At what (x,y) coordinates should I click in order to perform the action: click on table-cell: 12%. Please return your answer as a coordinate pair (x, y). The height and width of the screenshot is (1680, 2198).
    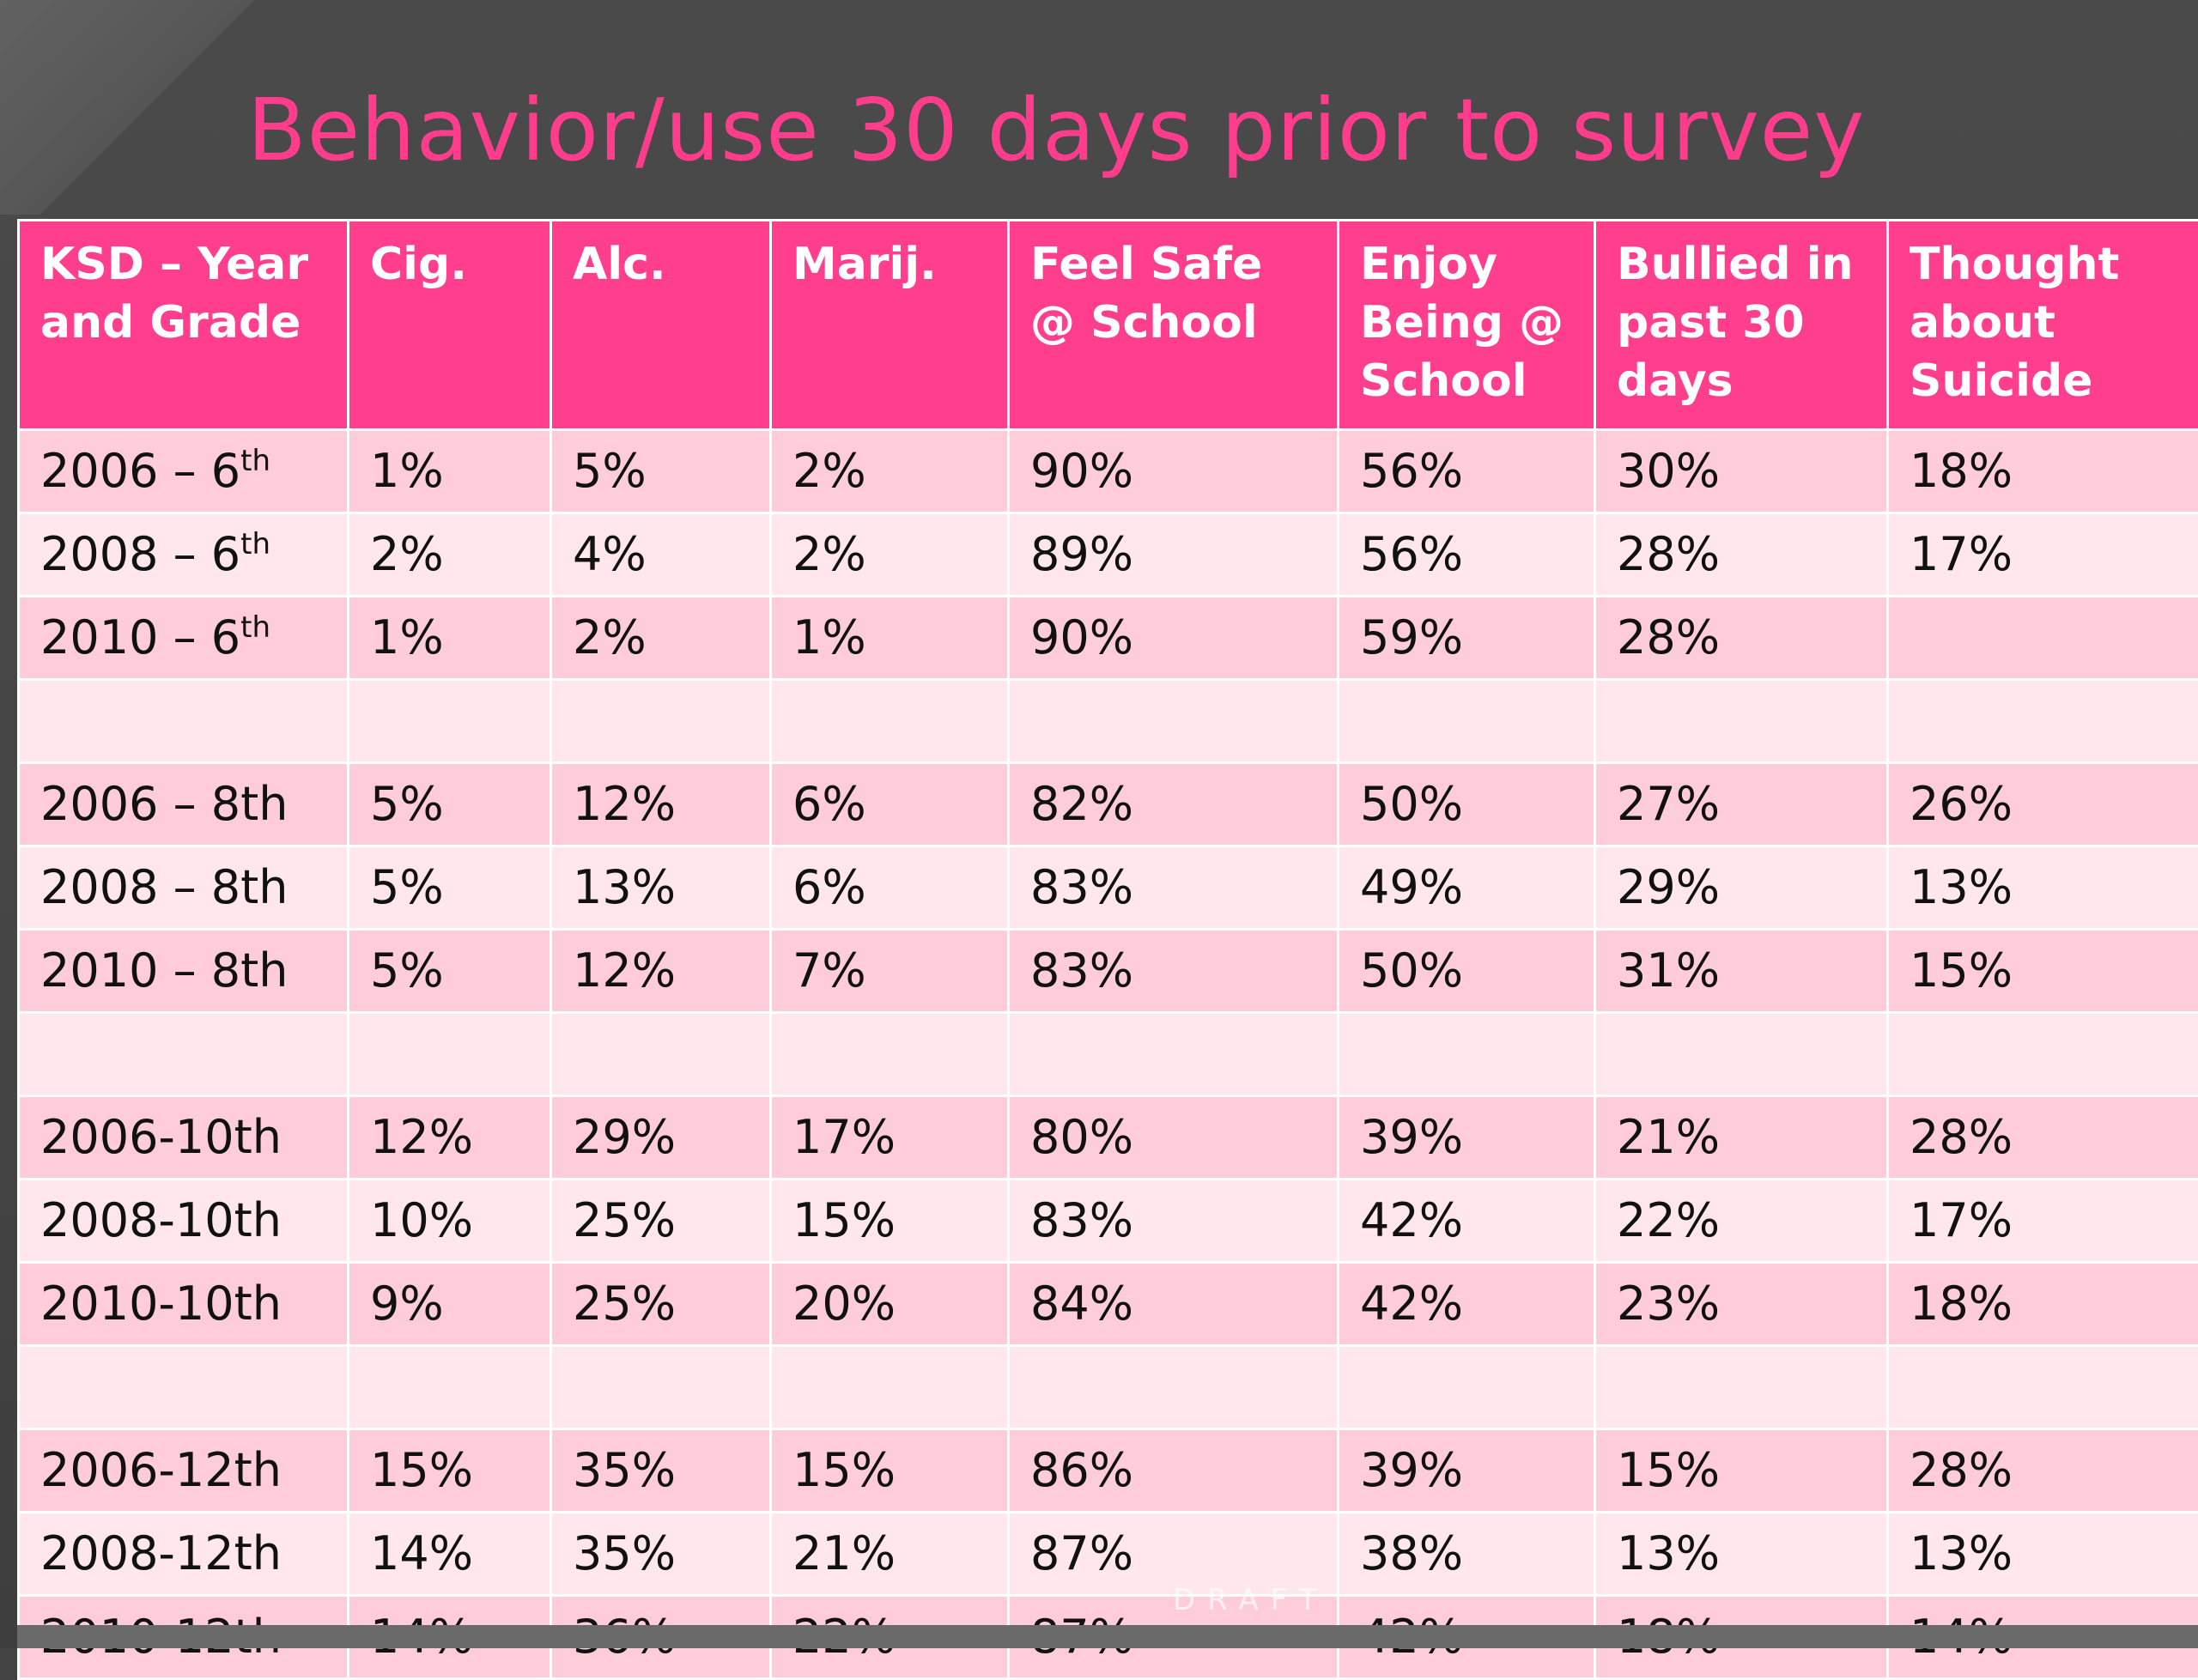
    Looking at the image, I should click on (661, 804).